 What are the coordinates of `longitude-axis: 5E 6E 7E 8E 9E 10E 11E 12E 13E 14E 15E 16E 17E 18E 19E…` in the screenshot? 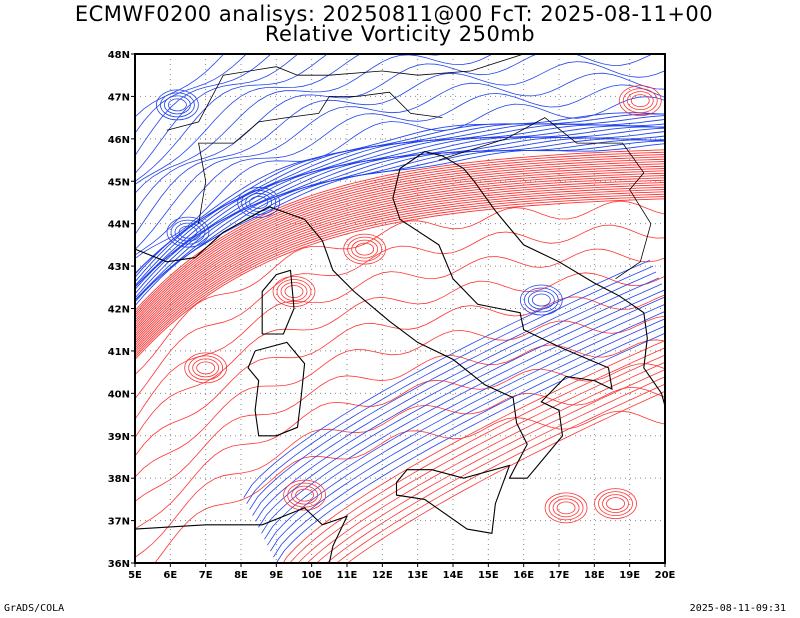 It's located at (402, 572).